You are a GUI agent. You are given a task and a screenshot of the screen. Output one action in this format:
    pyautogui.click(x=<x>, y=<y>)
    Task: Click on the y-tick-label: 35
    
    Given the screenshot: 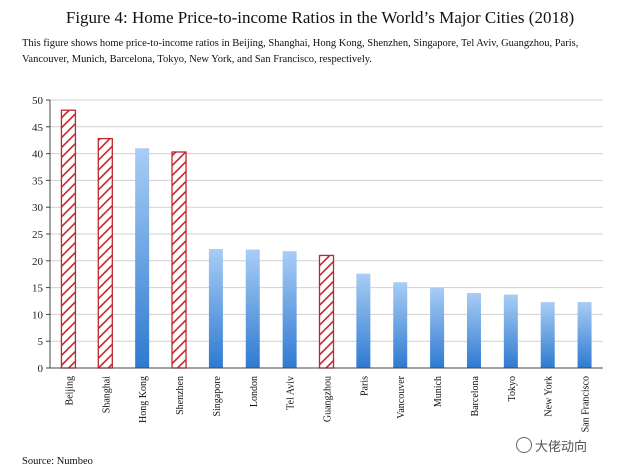 What is the action you would take?
    pyautogui.click(x=38, y=181)
    